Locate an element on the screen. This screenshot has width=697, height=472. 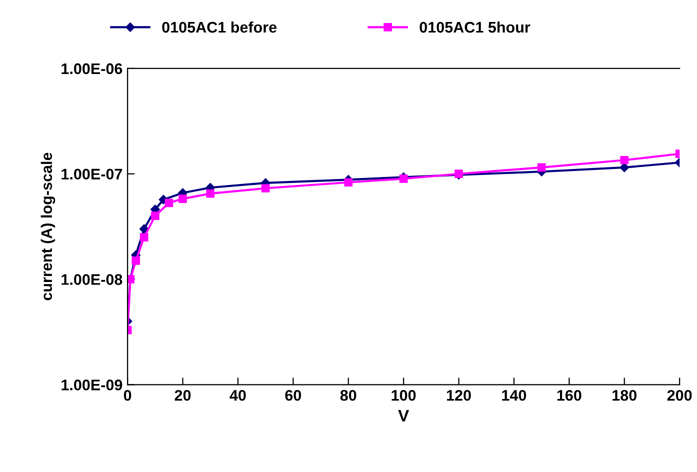
x-tick-label: 60 is located at coordinates (293, 395).